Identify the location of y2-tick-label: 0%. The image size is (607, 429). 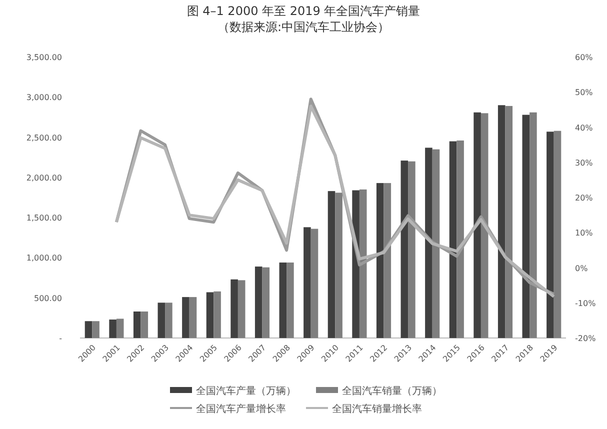
(581, 268).